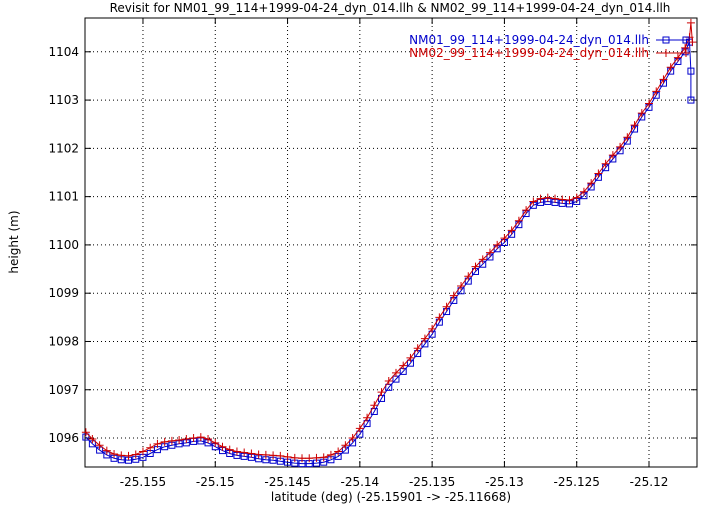 This screenshot has height=505, width=721. Describe the element at coordinates (63, 245) in the screenshot. I see `y-tick-label: 1100` at that location.